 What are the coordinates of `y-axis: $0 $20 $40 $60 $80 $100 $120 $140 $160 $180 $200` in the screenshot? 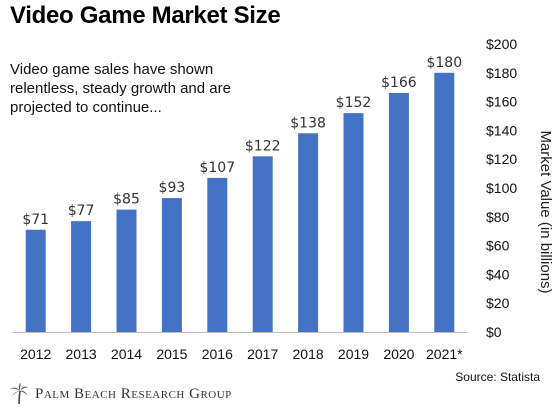 It's located at (501, 188).